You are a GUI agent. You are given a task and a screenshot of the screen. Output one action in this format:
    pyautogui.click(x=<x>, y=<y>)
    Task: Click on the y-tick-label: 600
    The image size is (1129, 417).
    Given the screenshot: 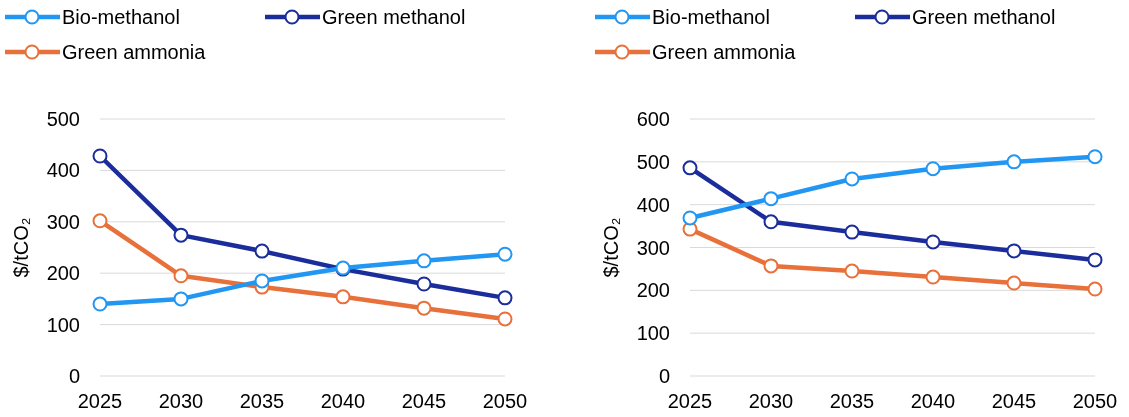 What is the action you would take?
    pyautogui.click(x=653, y=119)
    